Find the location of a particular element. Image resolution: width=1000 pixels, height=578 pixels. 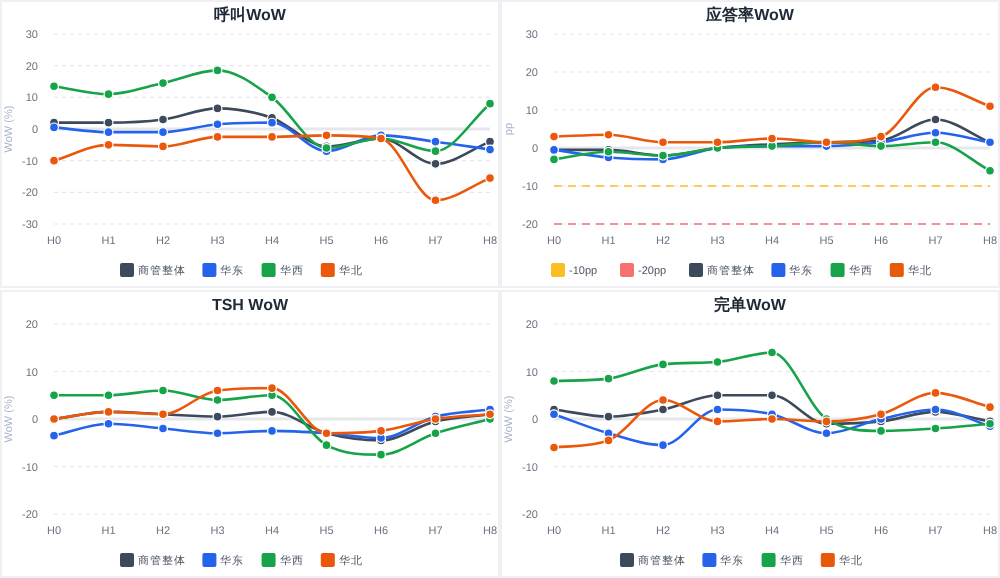

chart-title: 完单WoW is located at coordinates (750, 304).